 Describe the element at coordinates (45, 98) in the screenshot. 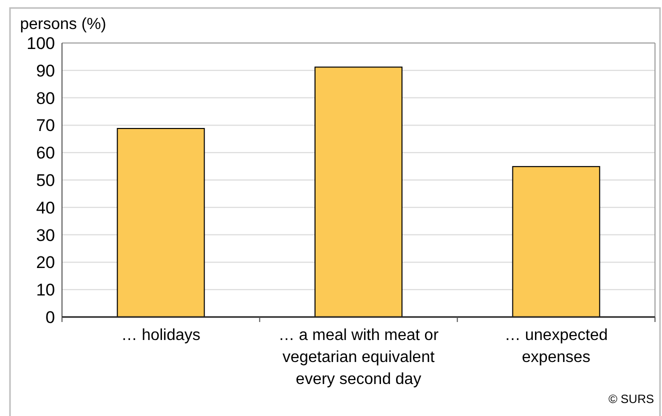

I see `y-tick-label: 80` at that location.